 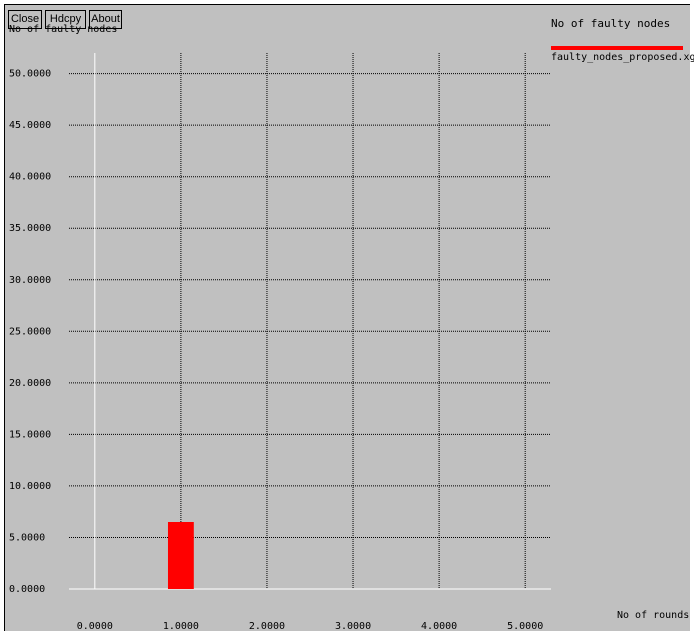 I want to click on y-axis-title: No of faulty nodes, so click(x=63, y=29).